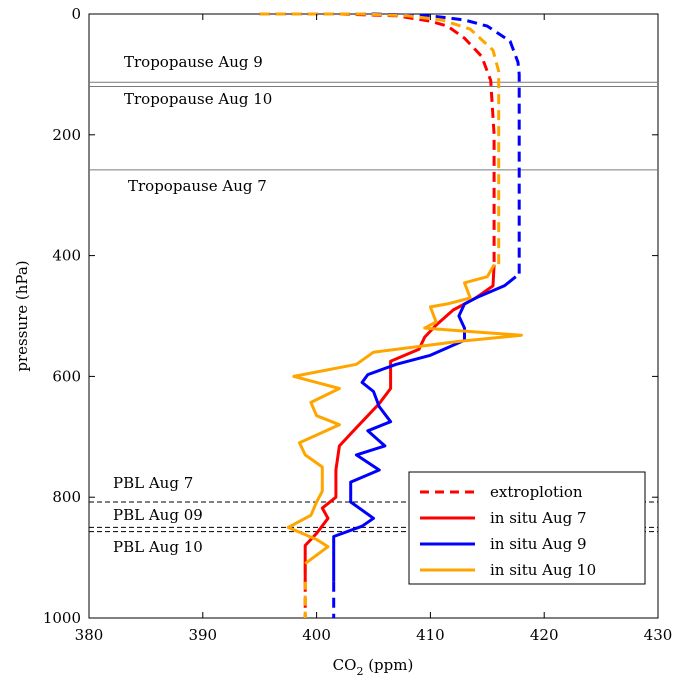  I want to click on tropopause-aug9-label: Tropopause Aug 9, so click(193, 62).